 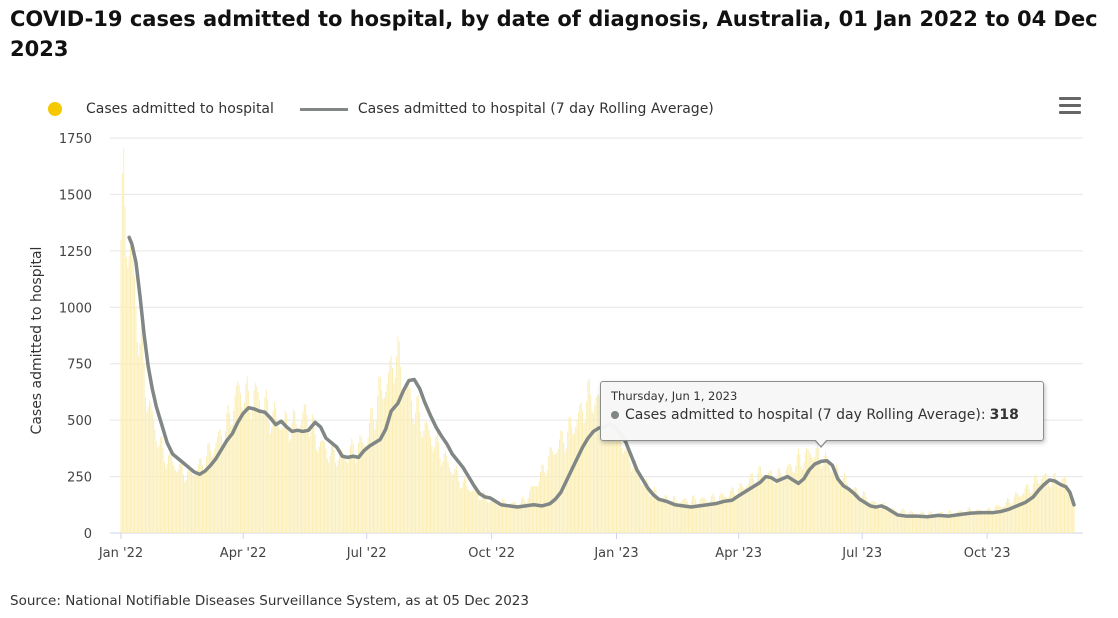 What do you see at coordinates (75, 252) in the screenshot?
I see `y-tick-label: 1250` at bounding box center [75, 252].